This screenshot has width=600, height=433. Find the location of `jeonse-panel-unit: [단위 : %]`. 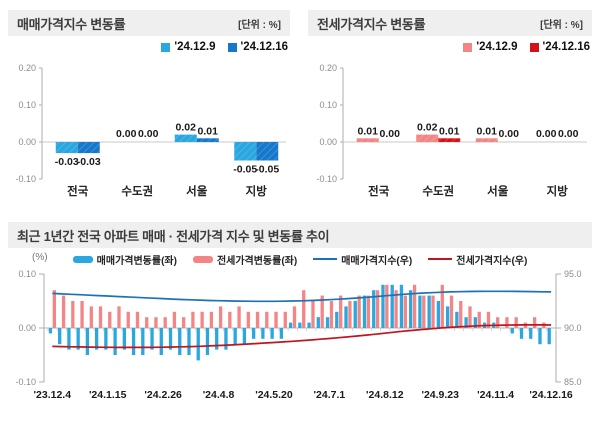

jeonse-panel-unit: [단위 : %] is located at coordinates (561, 25).